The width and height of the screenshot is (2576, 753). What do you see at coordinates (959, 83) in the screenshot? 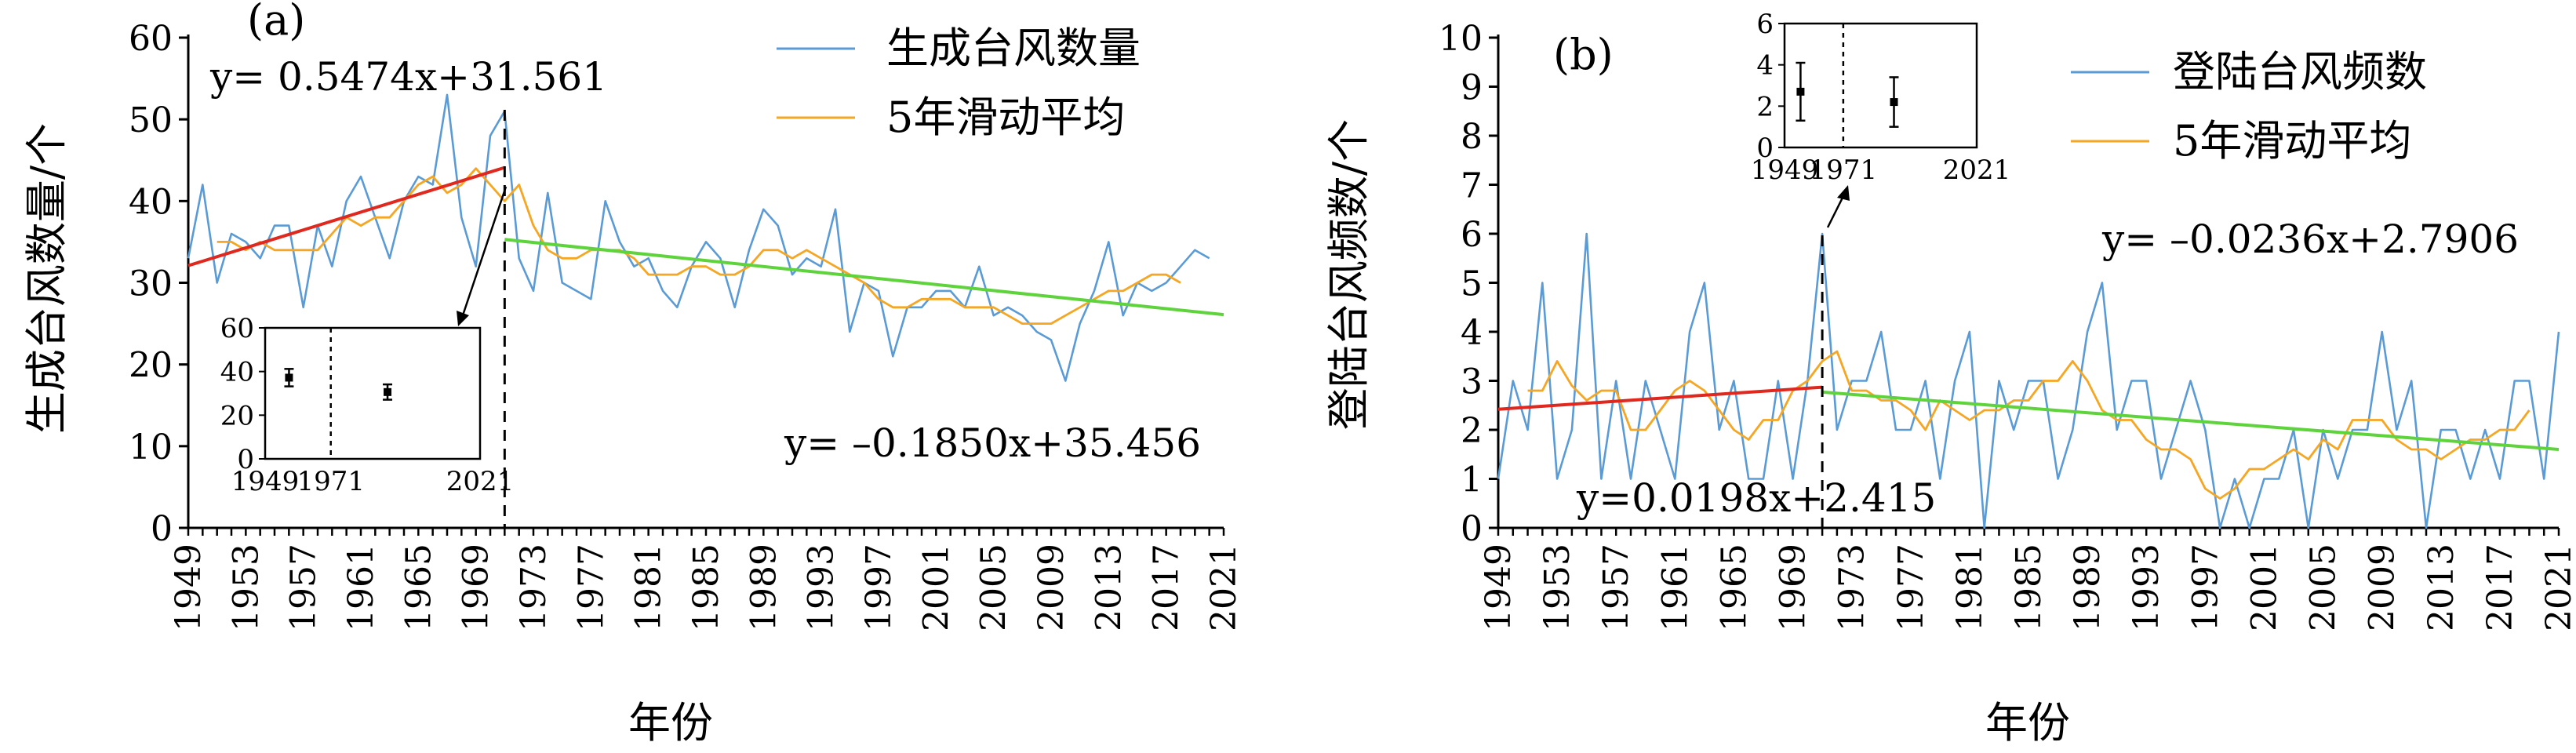
I see `panel-a-legend: 生成台风数量 5年滑动平均` at bounding box center [959, 83].